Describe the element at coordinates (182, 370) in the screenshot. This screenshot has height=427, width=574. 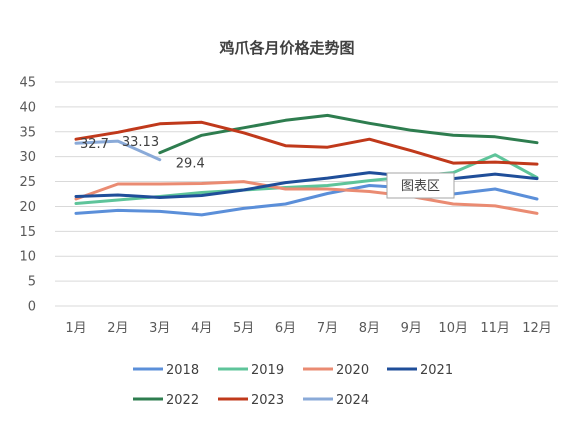
I see `legend-label: 2018` at that location.